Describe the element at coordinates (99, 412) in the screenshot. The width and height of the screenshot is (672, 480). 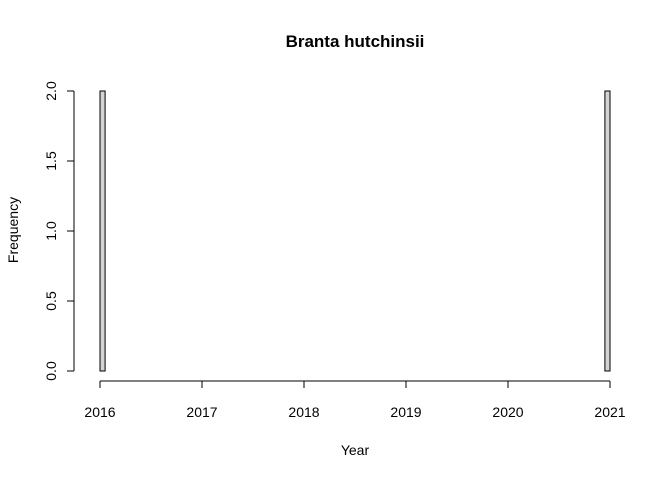
I see `x-tick-label: 2016` at that location.